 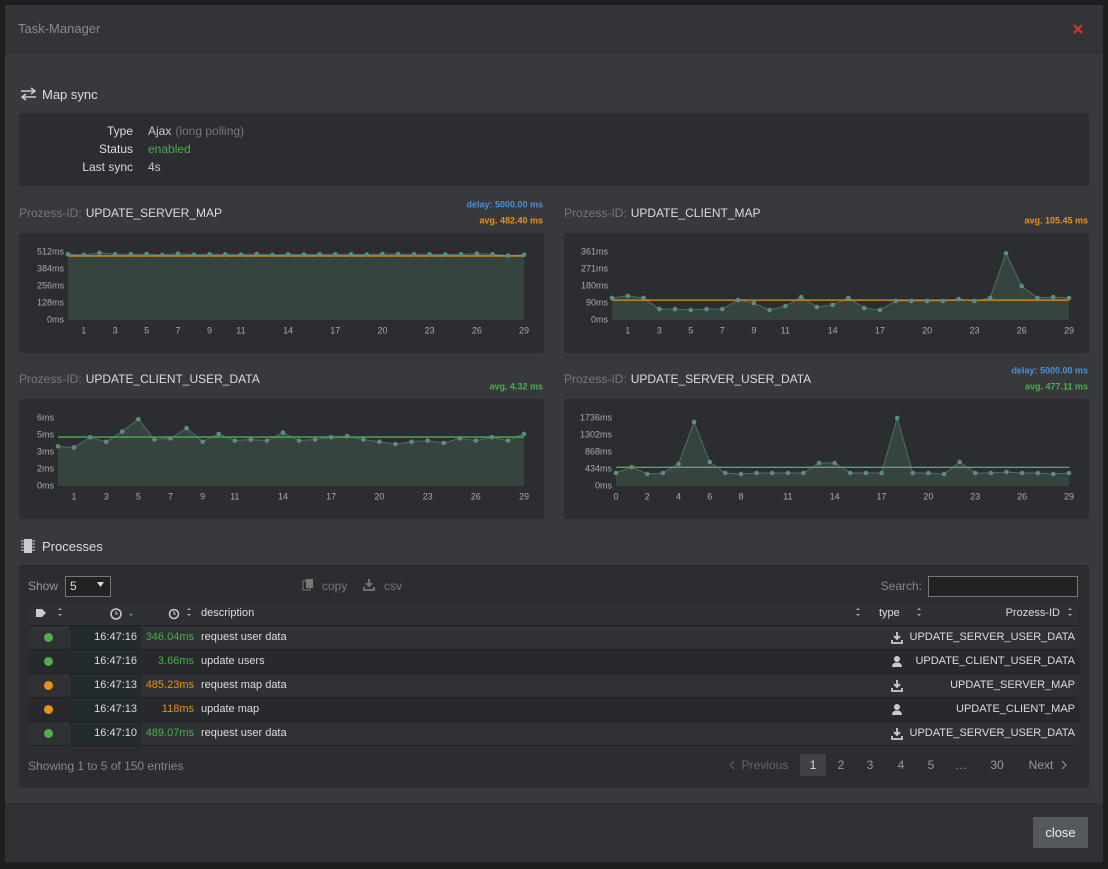 I want to click on avg-label: avg. 477.11 ms, so click(x=1056, y=386).